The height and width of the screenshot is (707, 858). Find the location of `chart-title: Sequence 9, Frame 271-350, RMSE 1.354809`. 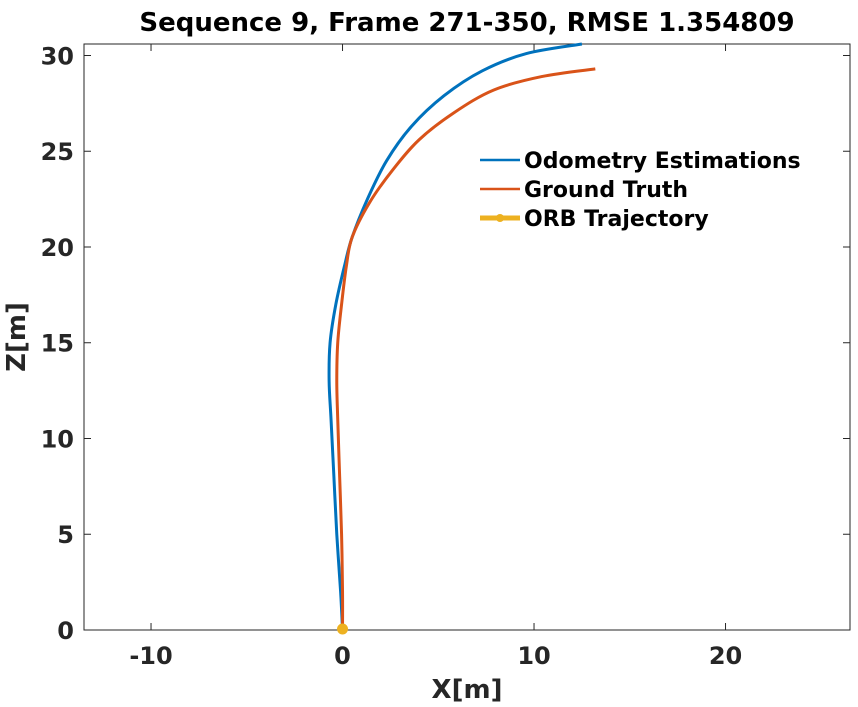

chart-title: Sequence 9, Frame 271-350, RMSE 1.354809 is located at coordinates (466, 23).